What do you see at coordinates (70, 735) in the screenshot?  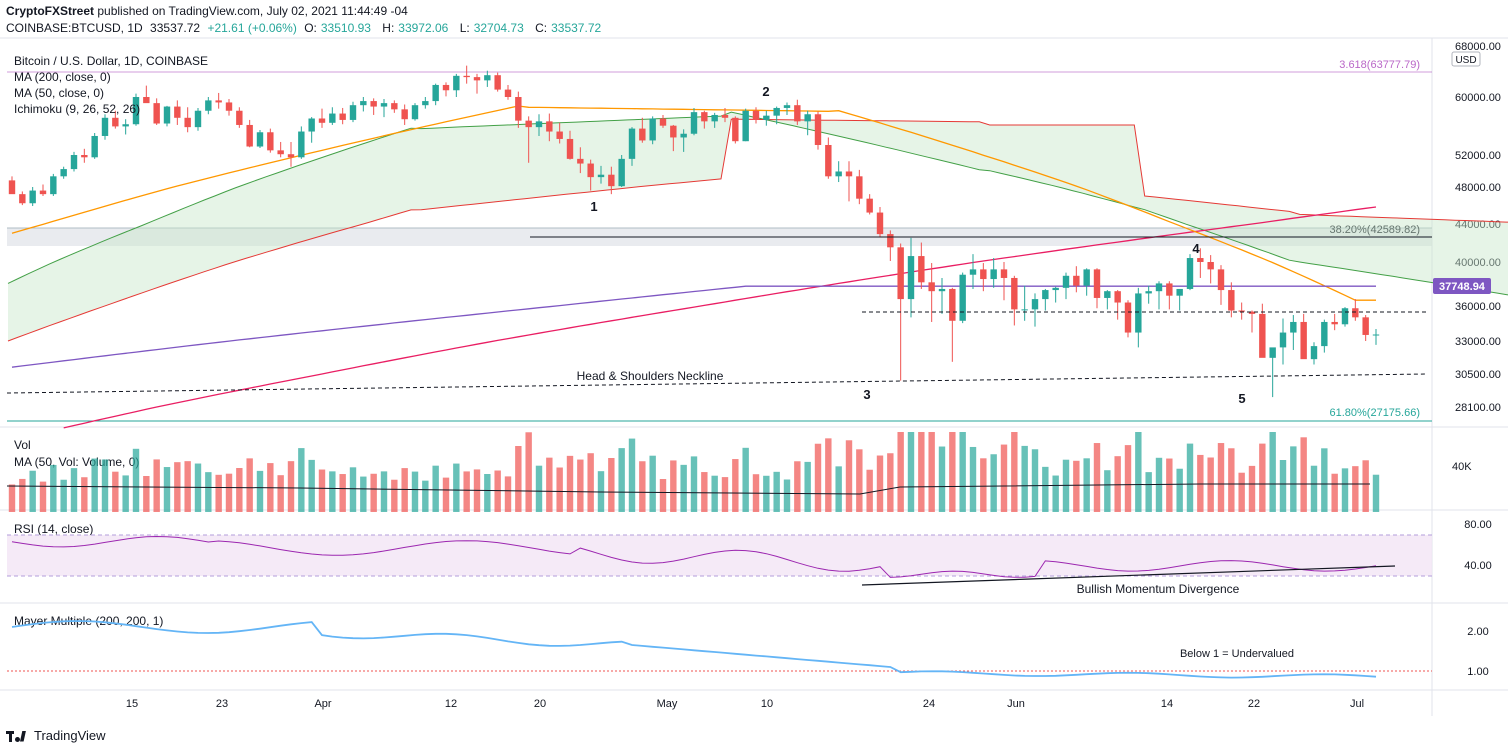 I see `tradingview-brand: TradingView` at bounding box center [70, 735].